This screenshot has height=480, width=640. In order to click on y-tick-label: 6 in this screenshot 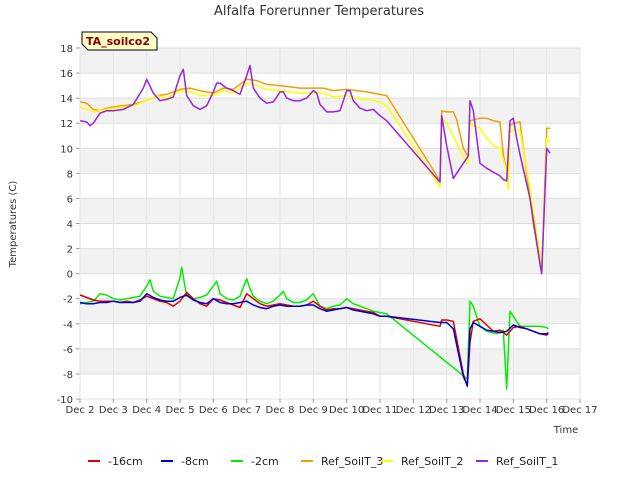, I will do `click(70, 199)`.